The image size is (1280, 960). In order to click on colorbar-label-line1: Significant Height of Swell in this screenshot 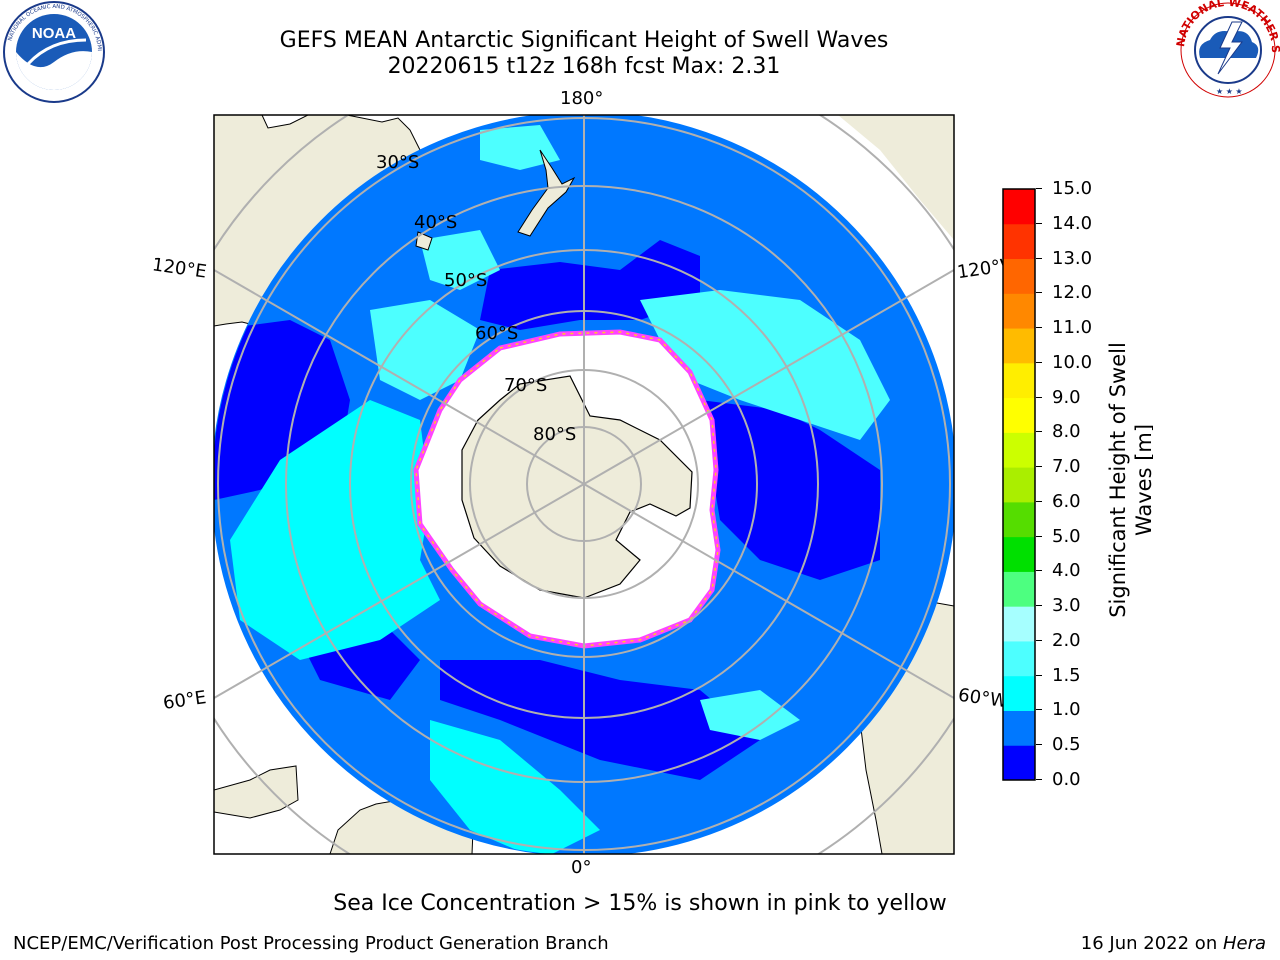, I will do `click(1118, 480)`.